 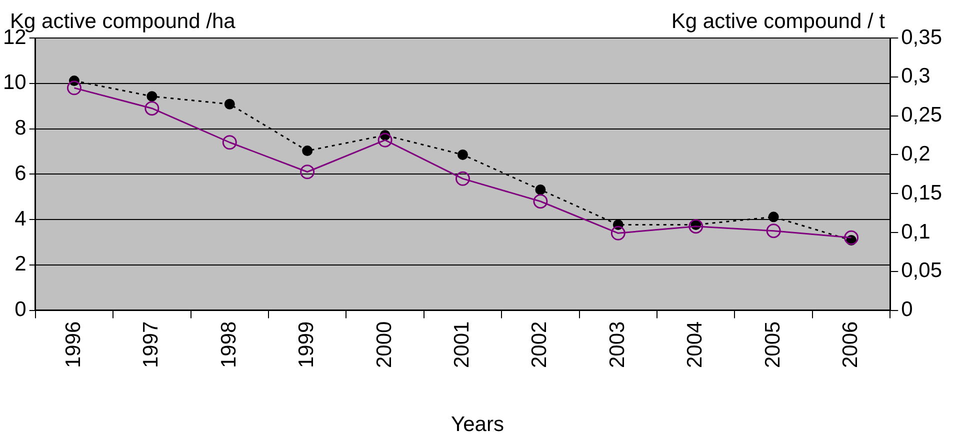 What do you see at coordinates (306, 344) in the screenshot?
I see `x-tick-label: 1999` at bounding box center [306, 344].